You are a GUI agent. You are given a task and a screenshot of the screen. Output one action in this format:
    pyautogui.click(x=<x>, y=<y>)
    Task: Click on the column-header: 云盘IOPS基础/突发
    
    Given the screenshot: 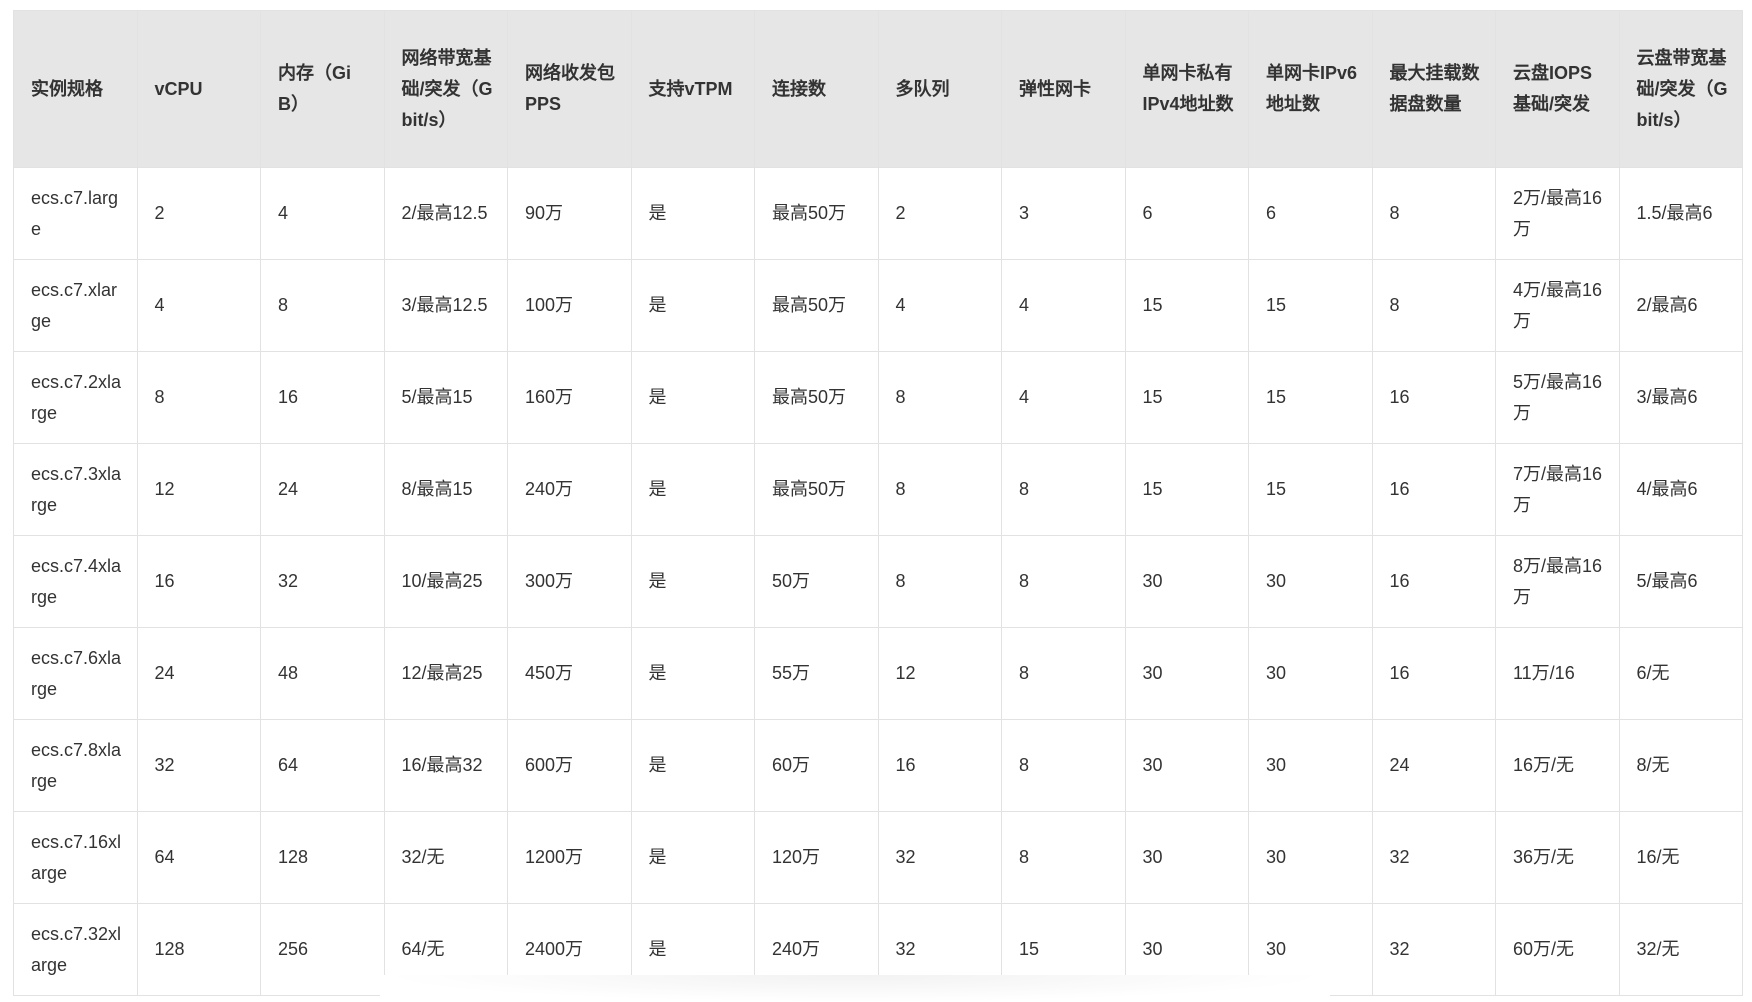 What is the action you would take?
    pyautogui.click(x=1557, y=89)
    